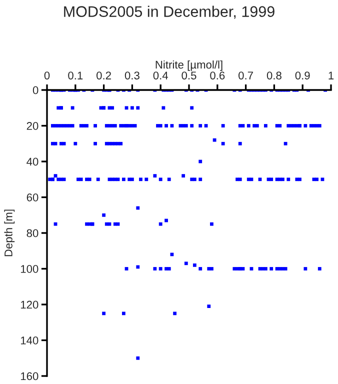  Describe the element at coordinates (29, 376) in the screenshot. I see `y-tick-label: 160` at that location.